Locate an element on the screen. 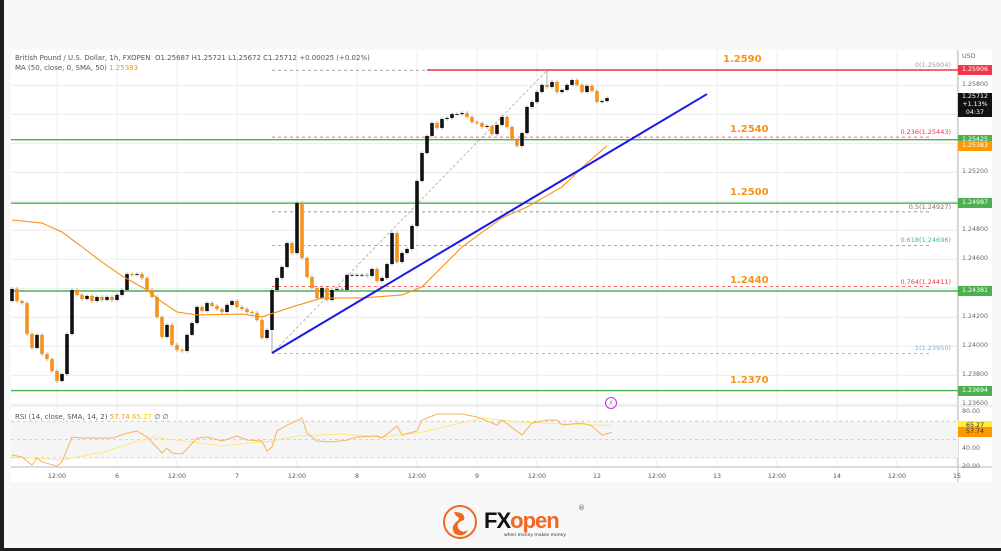  brand-fx: FX is located at coordinates (497, 520).